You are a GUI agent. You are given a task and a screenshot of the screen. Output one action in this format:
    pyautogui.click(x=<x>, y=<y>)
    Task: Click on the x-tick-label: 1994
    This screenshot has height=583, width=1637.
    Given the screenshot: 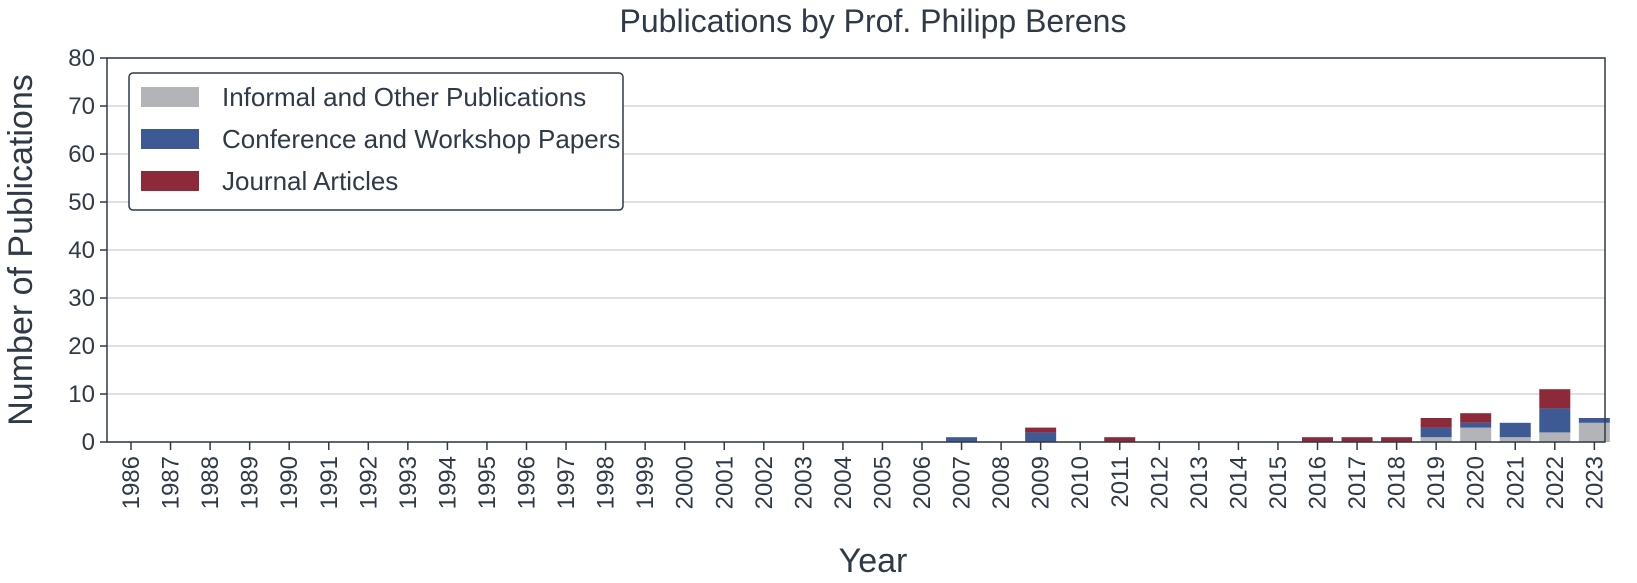 What is the action you would take?
    pyautogui.click(x=447, y=482)
    